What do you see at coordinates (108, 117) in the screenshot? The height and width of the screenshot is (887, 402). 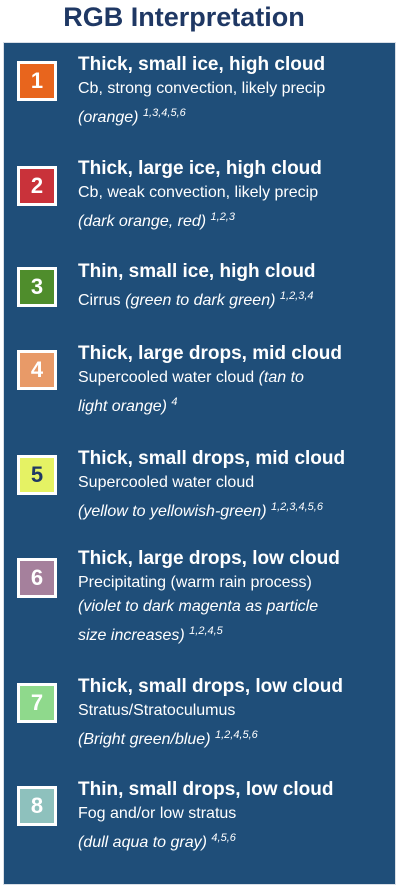 I see `legend-colors: (orange)` at bounding box center [108, 117].